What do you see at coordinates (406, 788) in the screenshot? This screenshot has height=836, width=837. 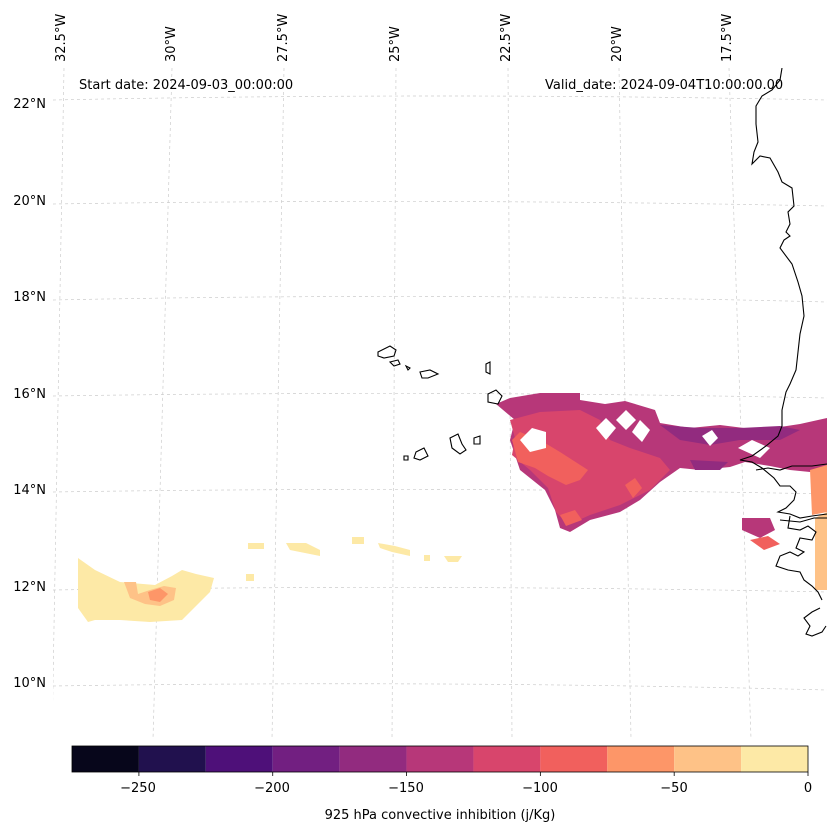 I see `colorbar-tick-label: −150` at bounding box center [406, 788].